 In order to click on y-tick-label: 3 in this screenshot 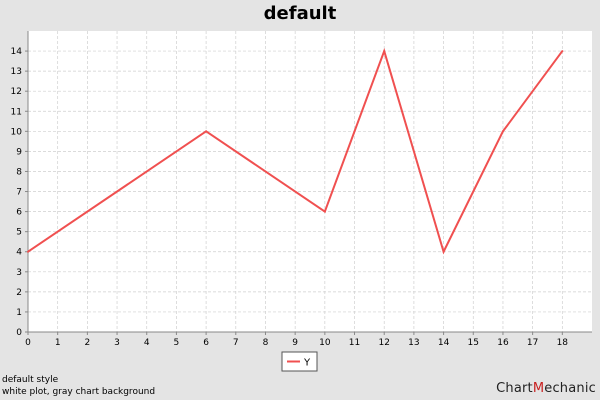, I will do `click(19, 273)`.